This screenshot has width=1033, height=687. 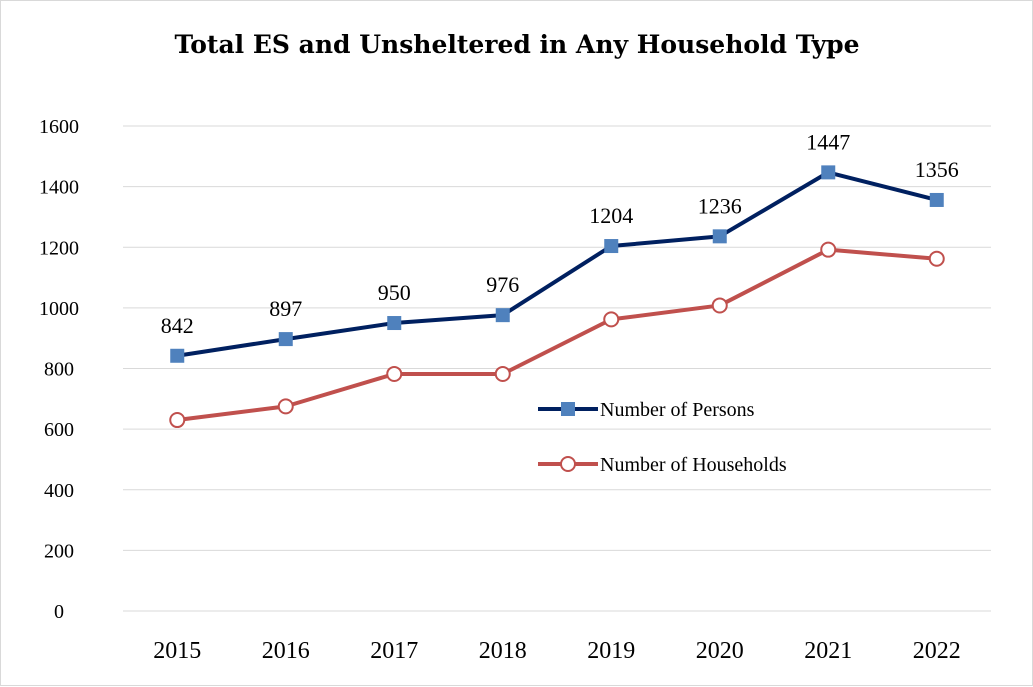 What do you see at coordinates (394, 292) in the screenshot?
I see `data-label-persons-2017: 950` at bounding box center [394, 292].